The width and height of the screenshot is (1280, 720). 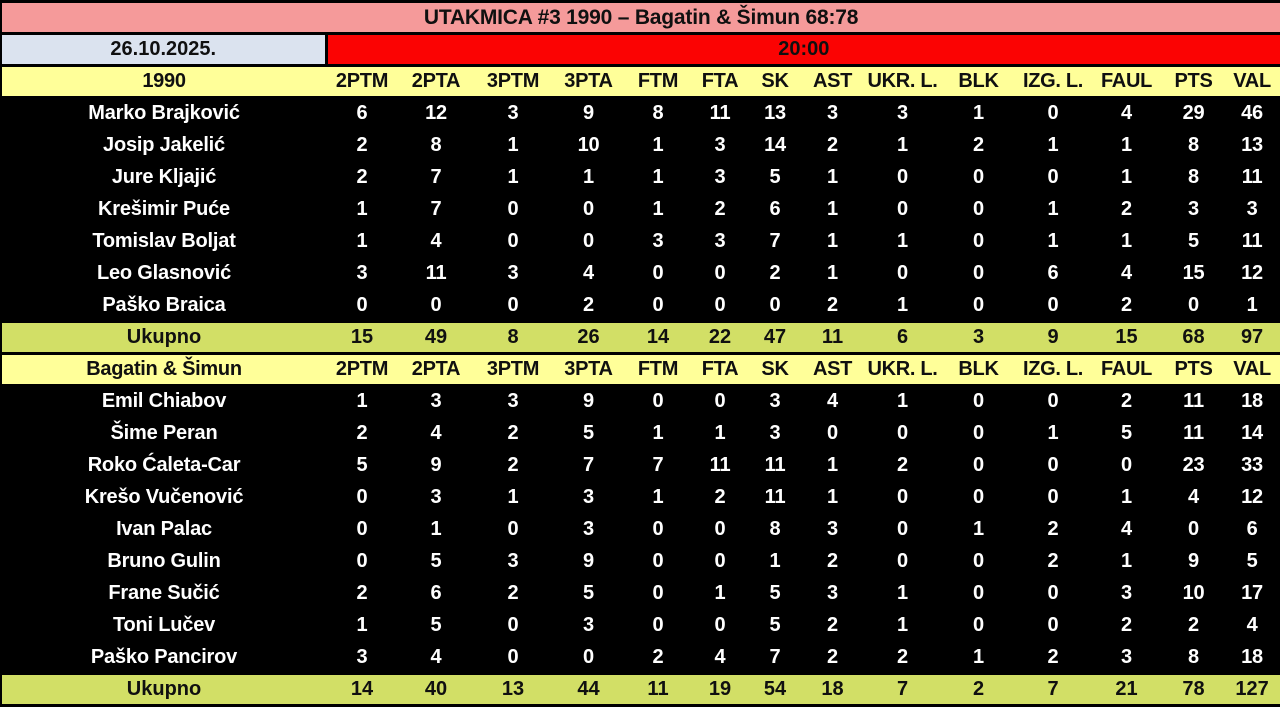 What do you see at coordinates (1193, 689) in the screenshot?
I see `total-value: 78` at bounding box center [1193, 689].